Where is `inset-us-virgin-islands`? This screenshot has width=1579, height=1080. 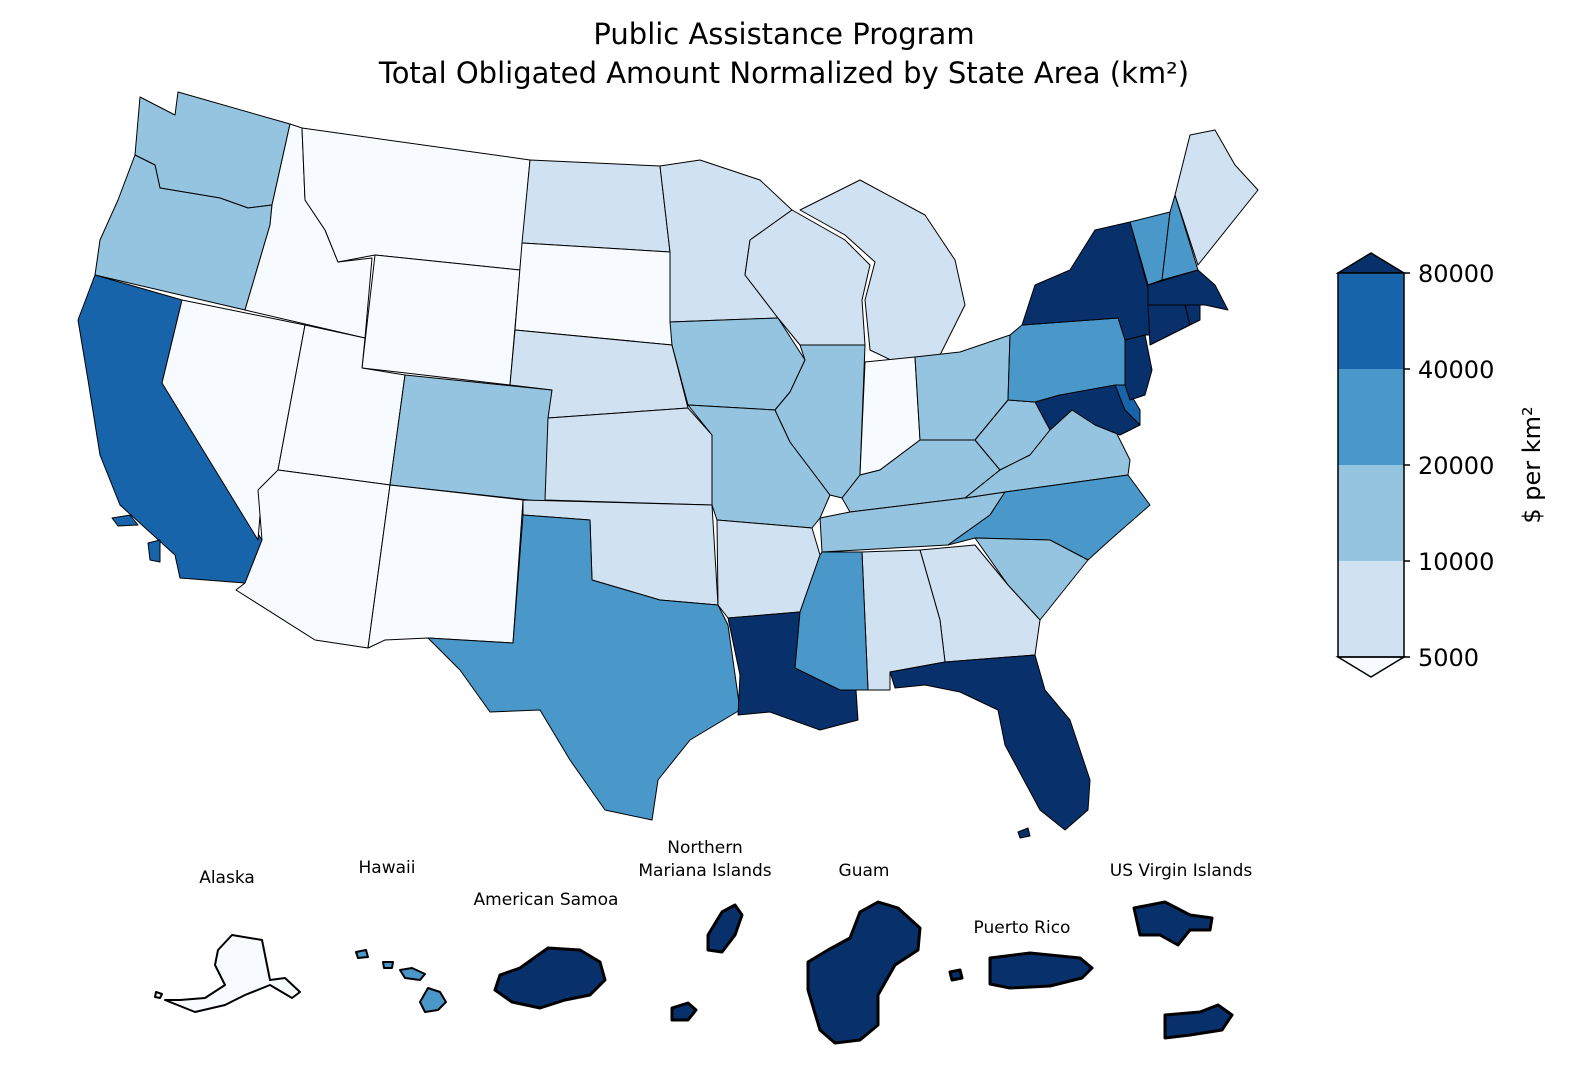 inset-us-virgin-islands is located at coordinates (1183, 970).